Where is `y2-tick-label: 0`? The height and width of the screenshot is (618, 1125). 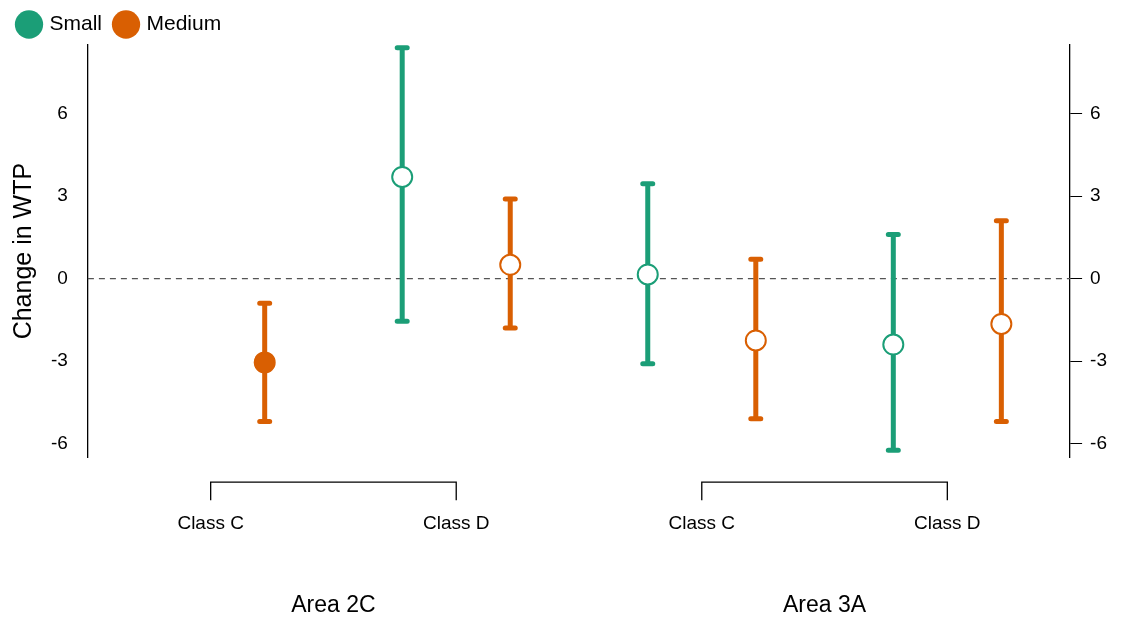 y2-tick-label: 0 is located at coordinates (1095, 277).